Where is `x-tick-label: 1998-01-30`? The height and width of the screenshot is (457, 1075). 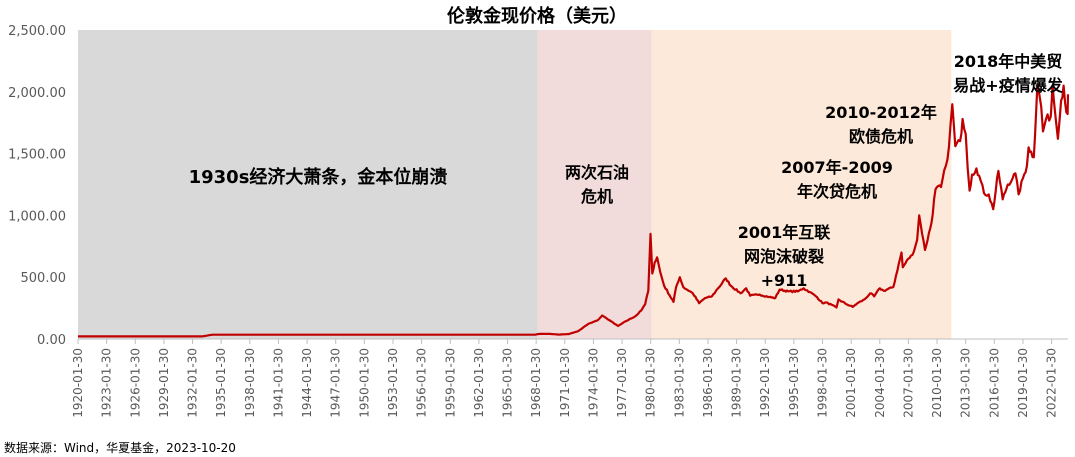 x-tick-label: 1998-01-30 is located at coordinates (823, 383).